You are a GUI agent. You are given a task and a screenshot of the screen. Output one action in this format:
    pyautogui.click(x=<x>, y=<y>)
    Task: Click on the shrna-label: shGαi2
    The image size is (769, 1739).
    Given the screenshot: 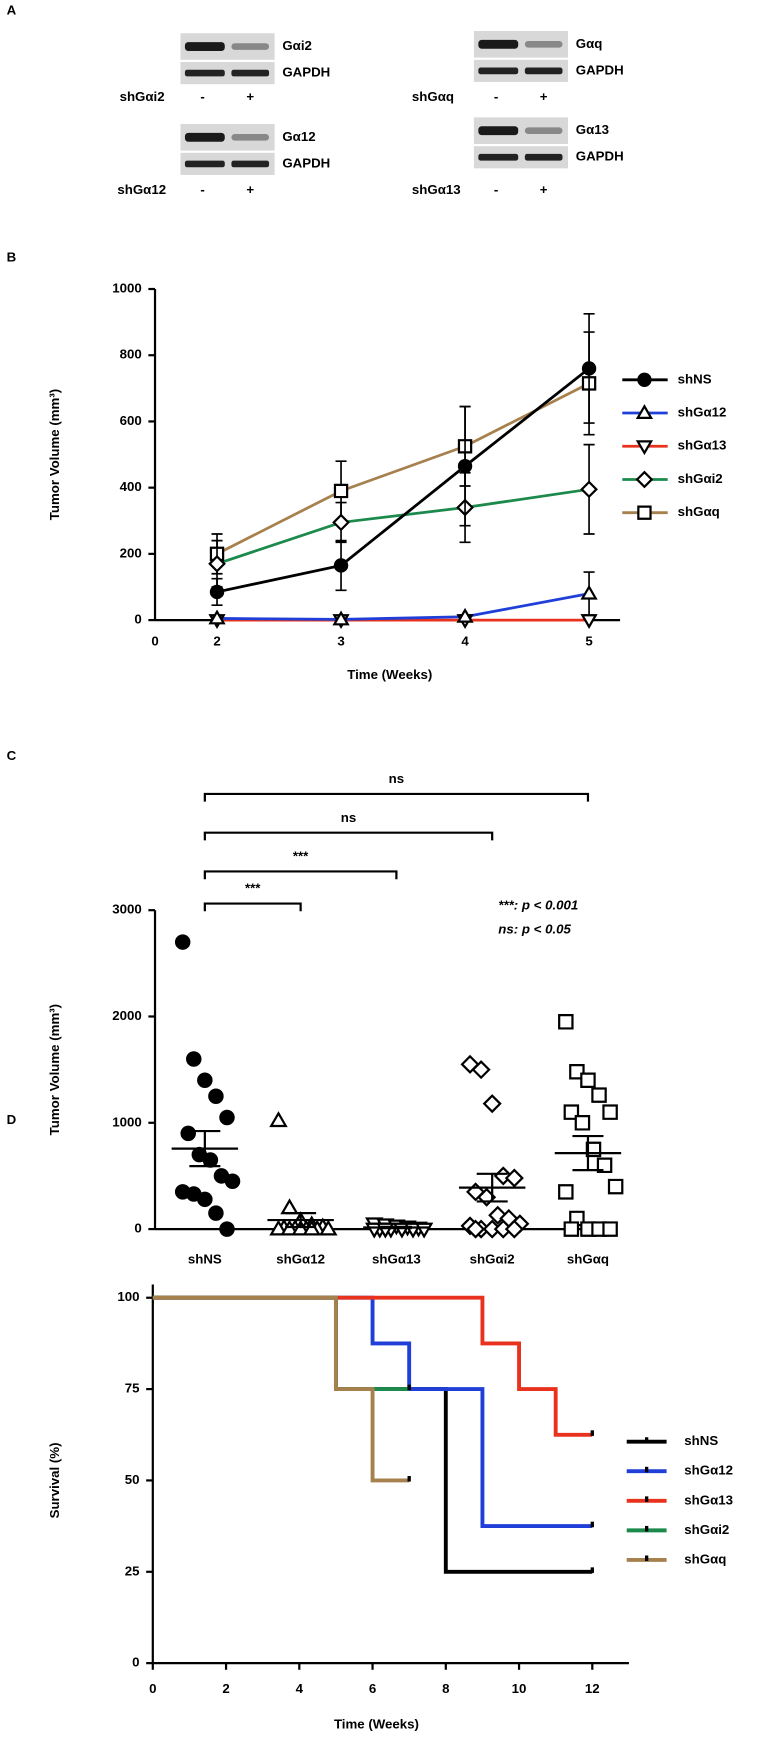 What is the action you would take?
    pyautogui.click(x=142, y=96)
    